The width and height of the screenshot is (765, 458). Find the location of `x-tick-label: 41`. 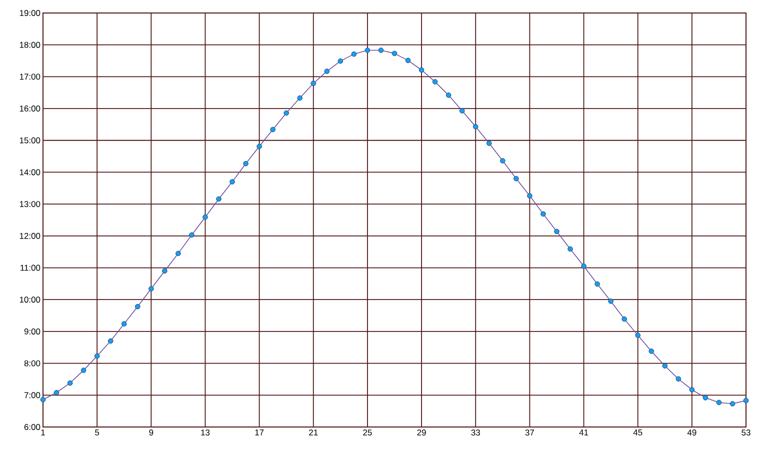

x-tick-label: 41 is located at coordinates (583, 433).